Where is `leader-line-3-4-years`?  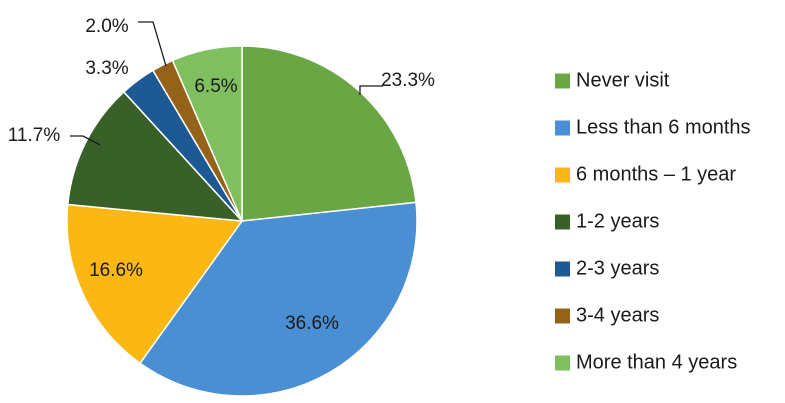 leader-line-3-4-years is located at coordinates (152, 44).